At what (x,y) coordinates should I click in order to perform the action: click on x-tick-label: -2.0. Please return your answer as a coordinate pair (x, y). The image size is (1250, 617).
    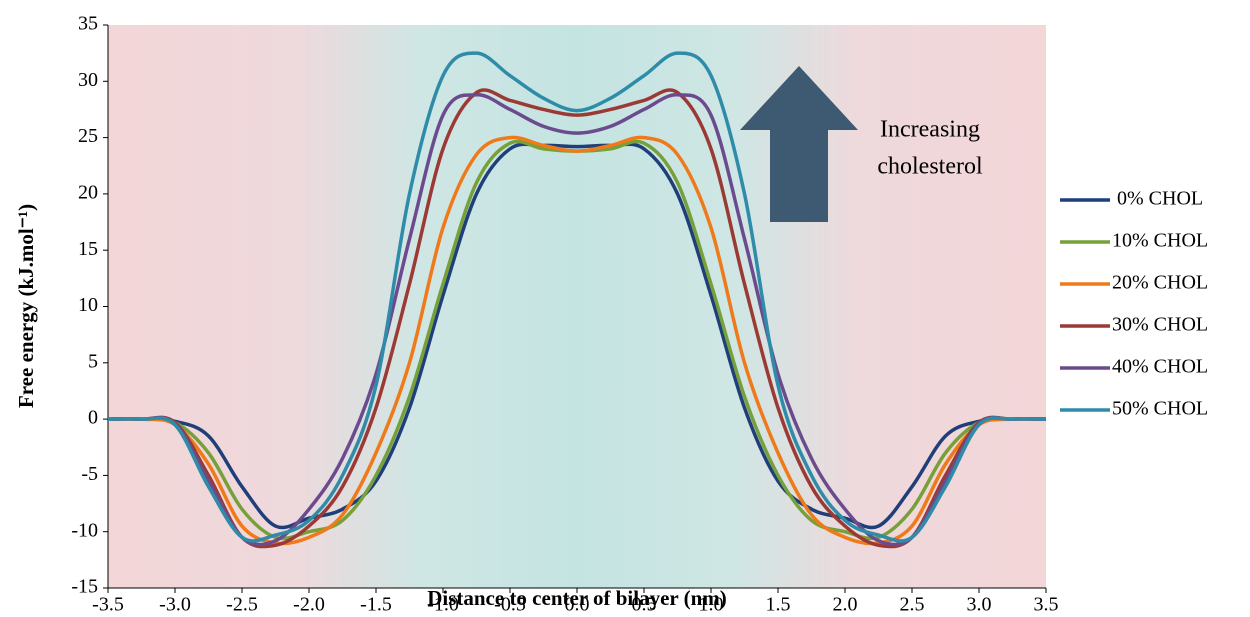
    Looking at the image, I should click on (309, 603).